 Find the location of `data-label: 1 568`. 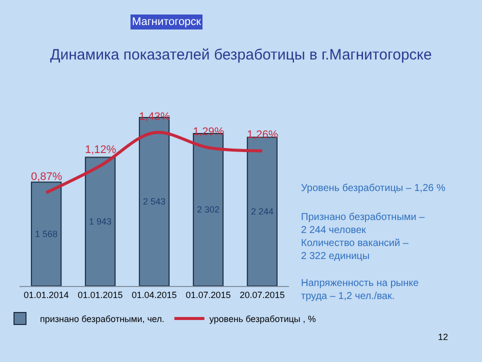

data-label: 1 568 is located at coordinates (46, 234).